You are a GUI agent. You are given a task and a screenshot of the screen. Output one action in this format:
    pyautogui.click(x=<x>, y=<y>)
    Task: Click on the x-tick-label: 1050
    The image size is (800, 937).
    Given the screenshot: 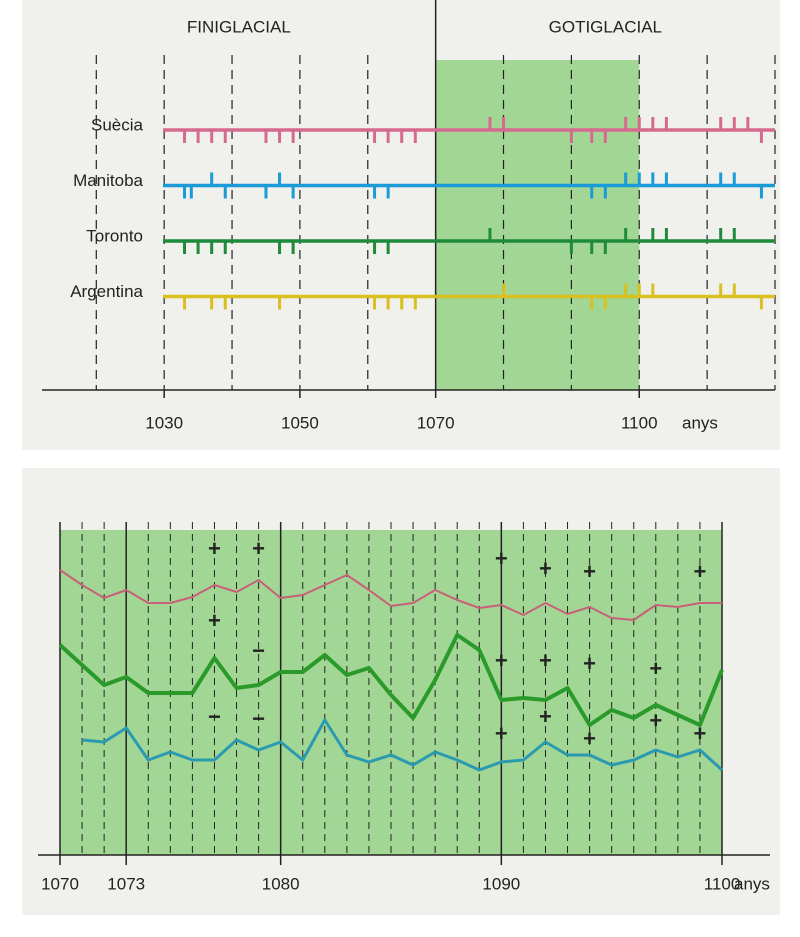 What is the action you would take?
    pyautogui.click(x=300, y=422)
    